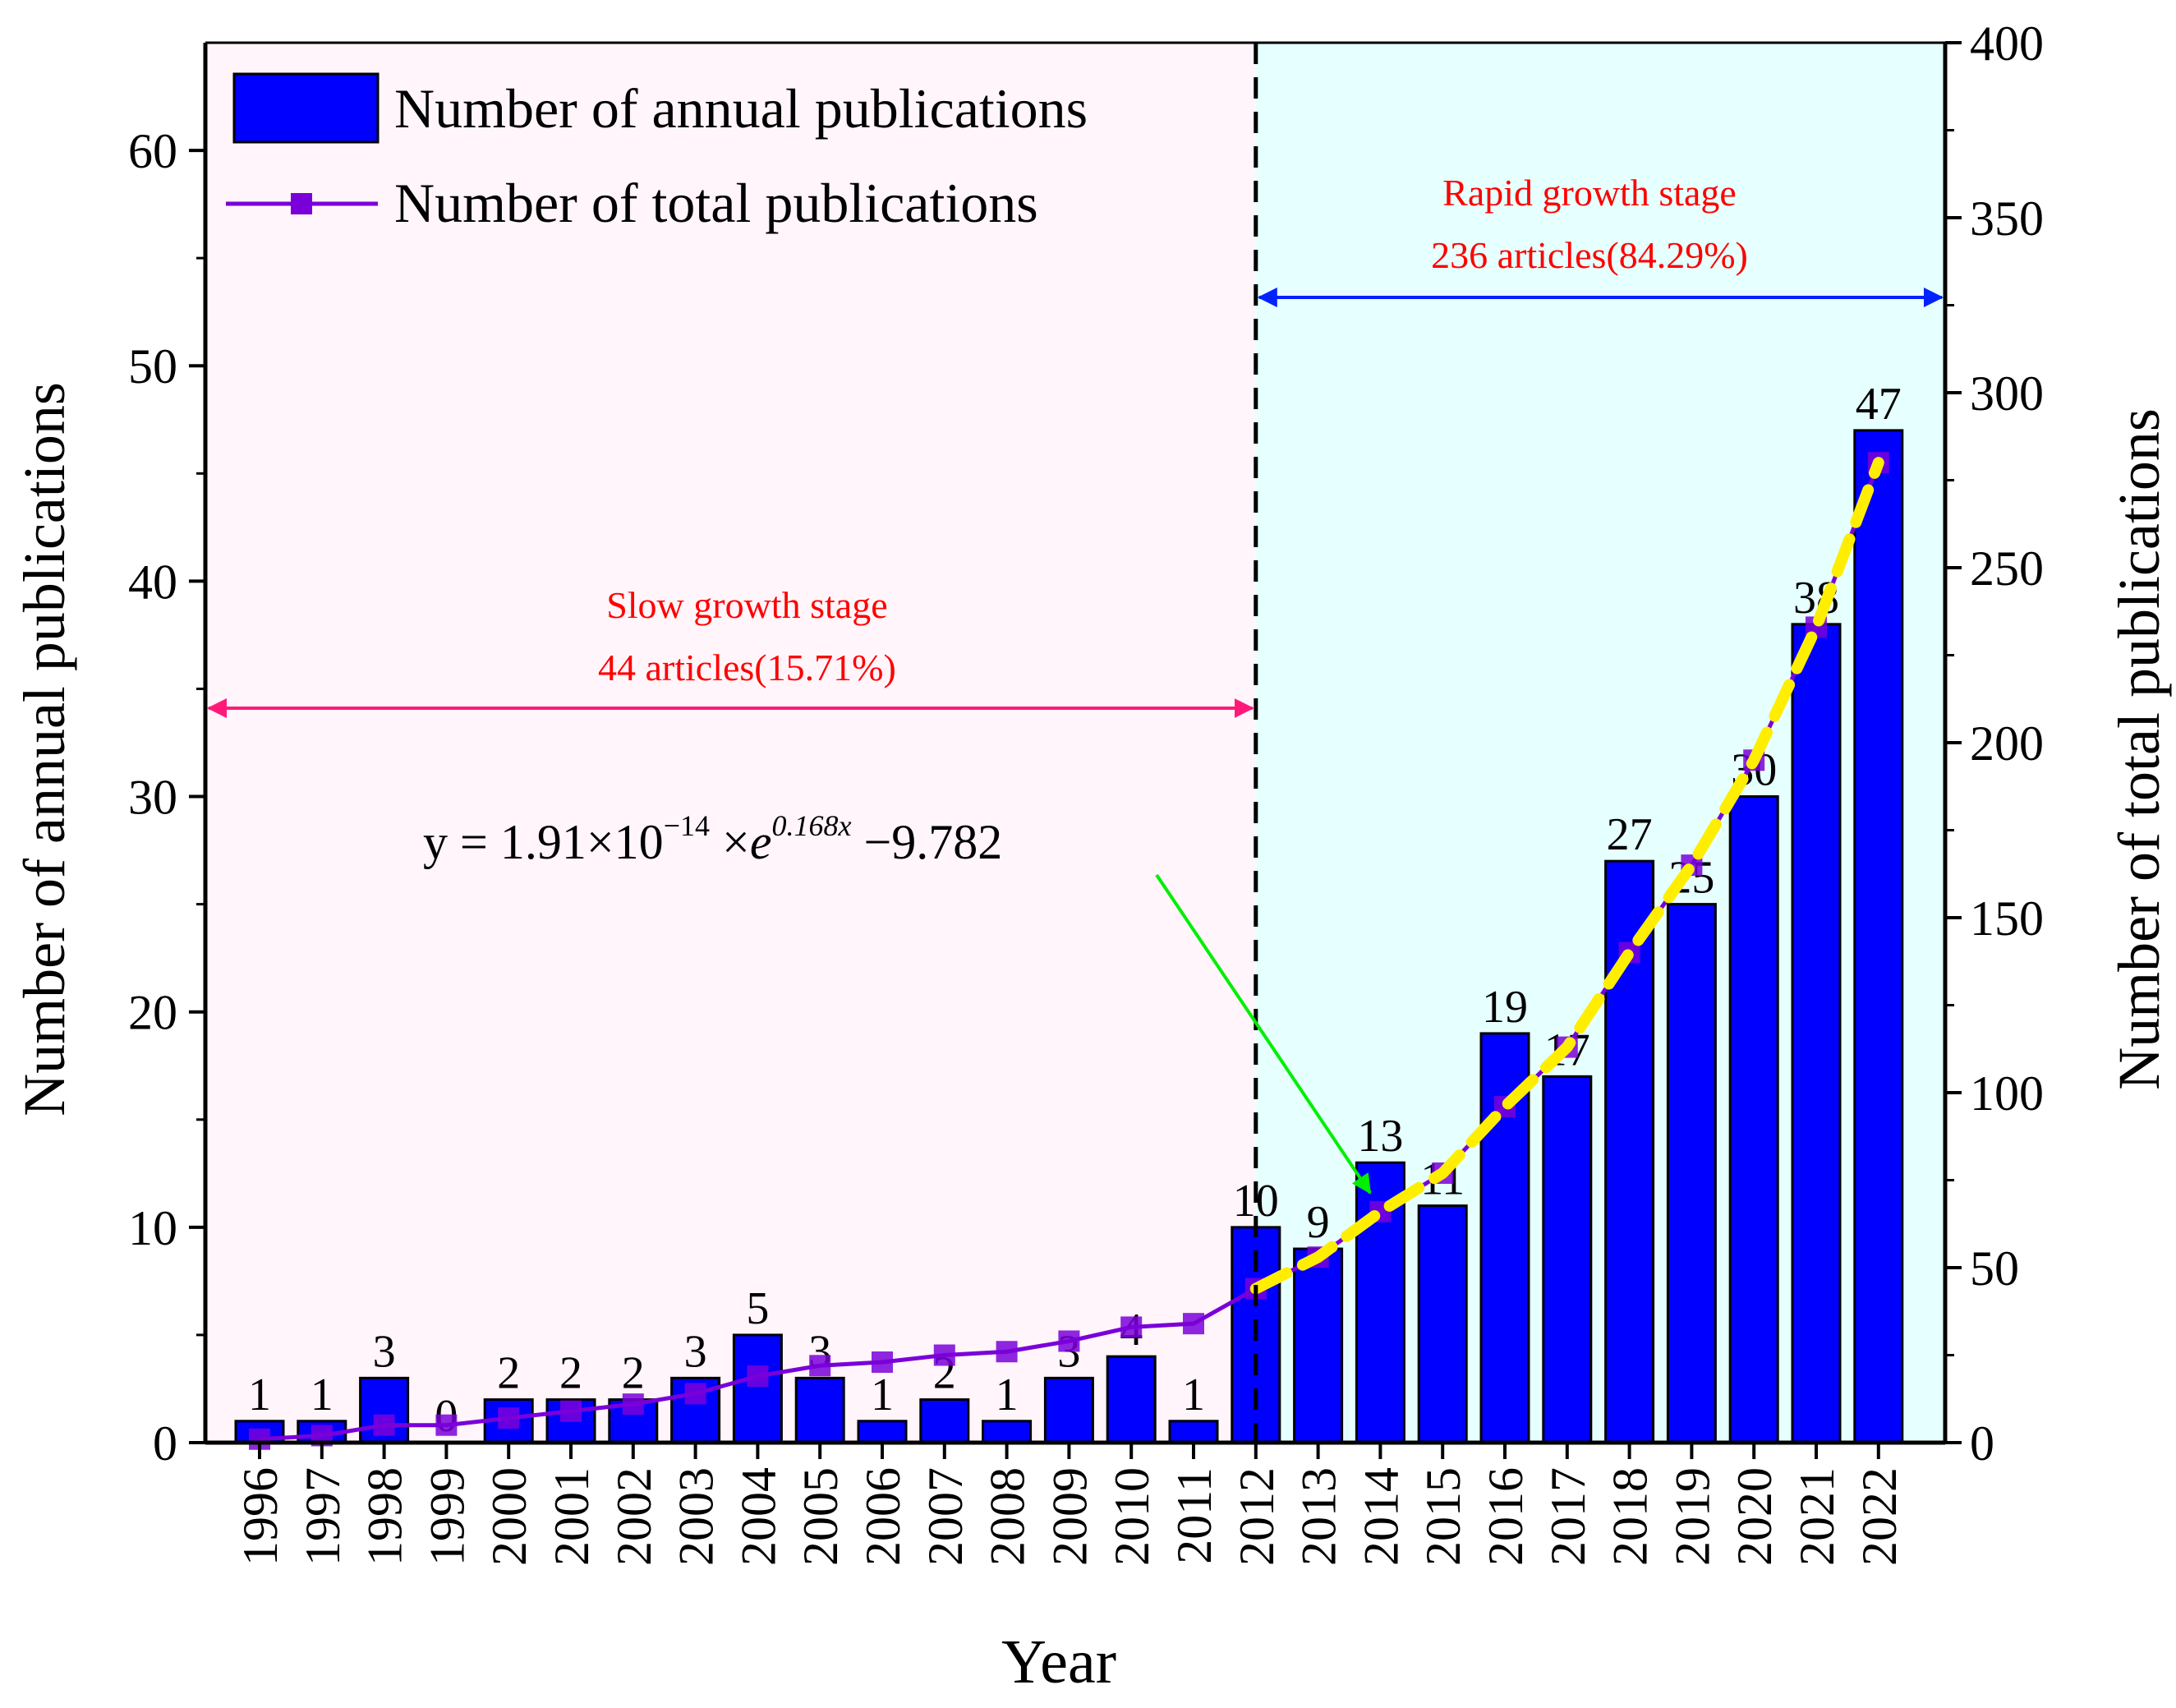  I want to click on fit-curve, so click(1566, 876).